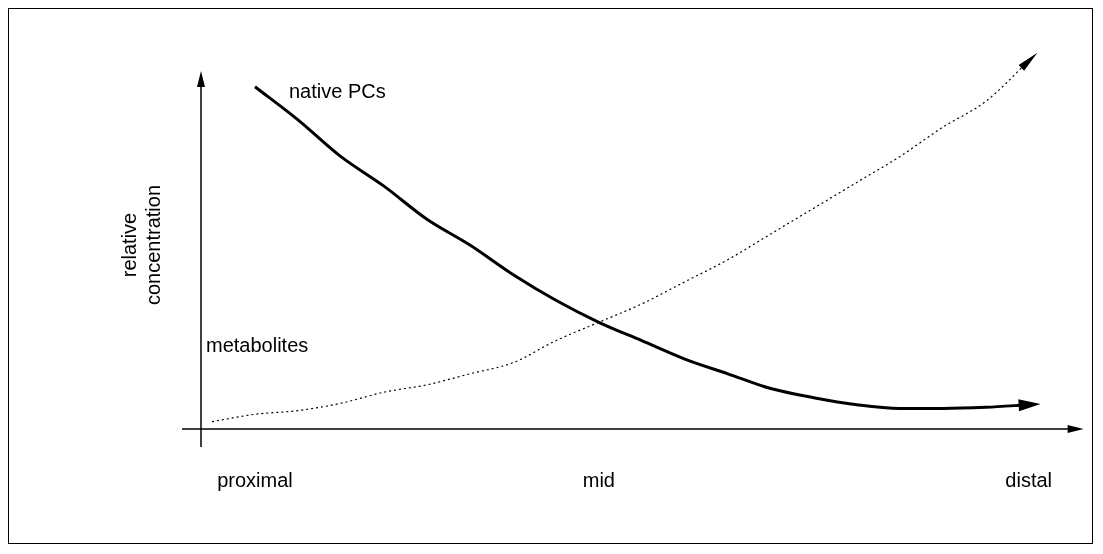  Describe the element at coordinates (337, 91) in the screenshot. I see `series-label: native PCs` at that location.